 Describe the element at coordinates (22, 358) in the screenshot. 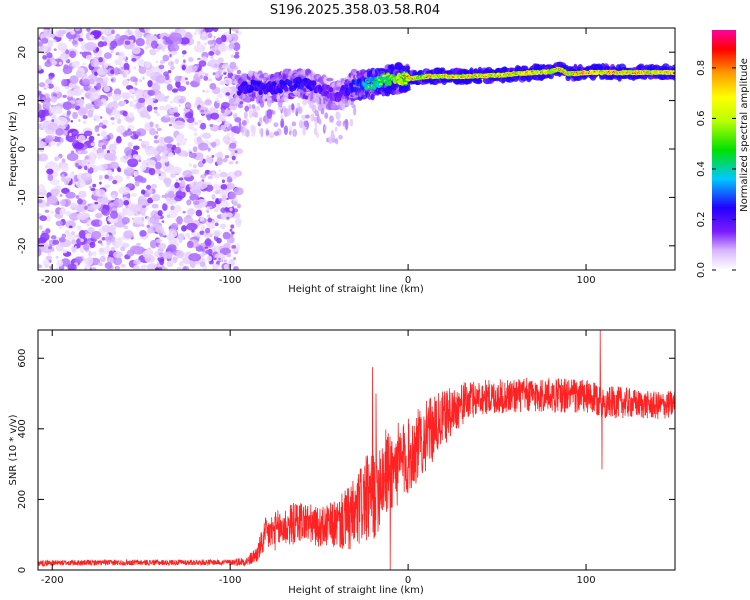

I see `y-tick-label: 600` at that location.